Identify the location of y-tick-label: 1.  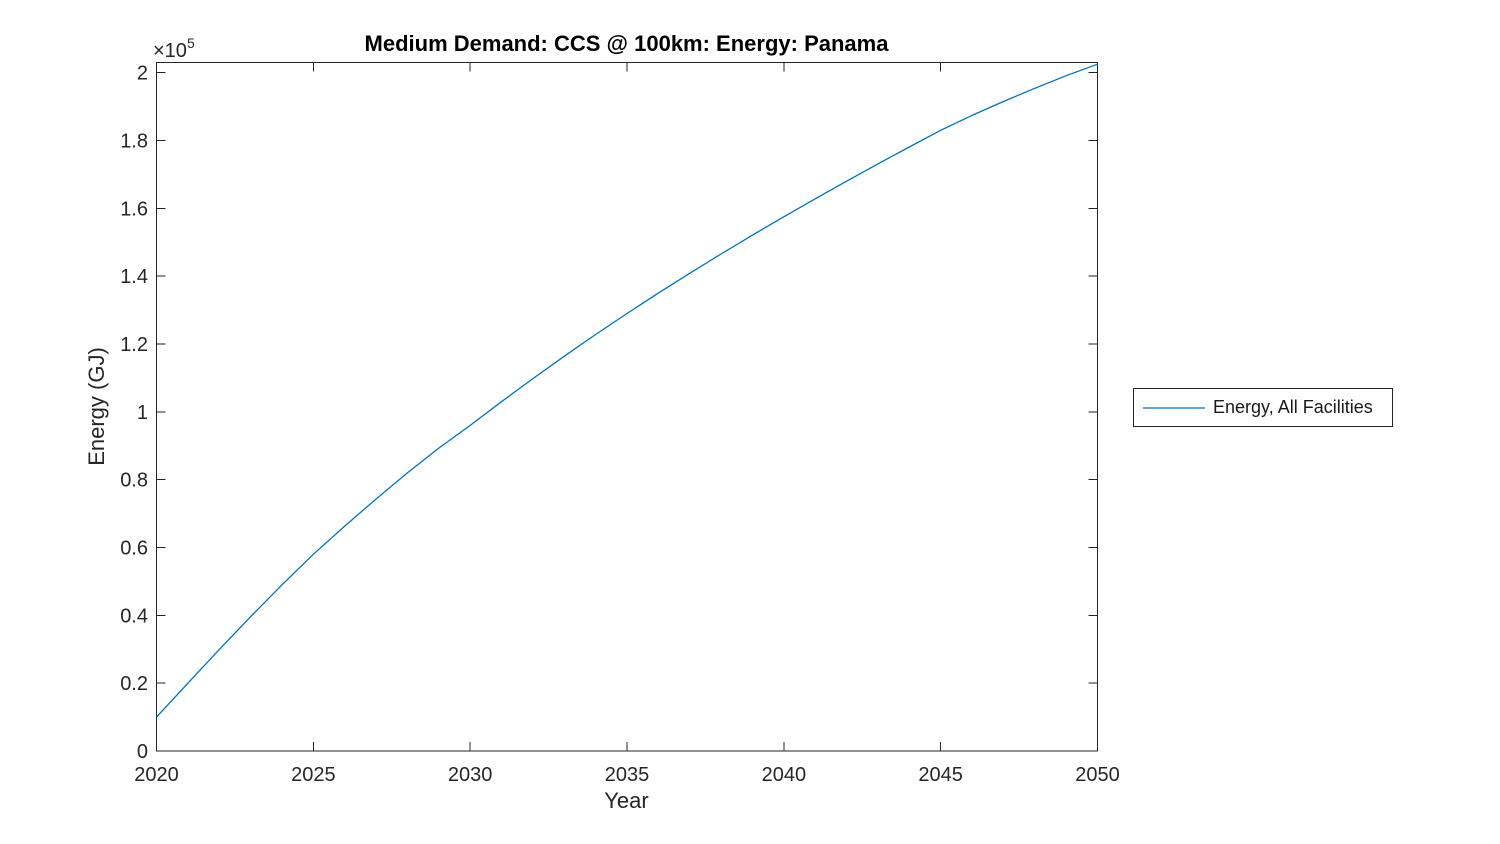
(142, 413).